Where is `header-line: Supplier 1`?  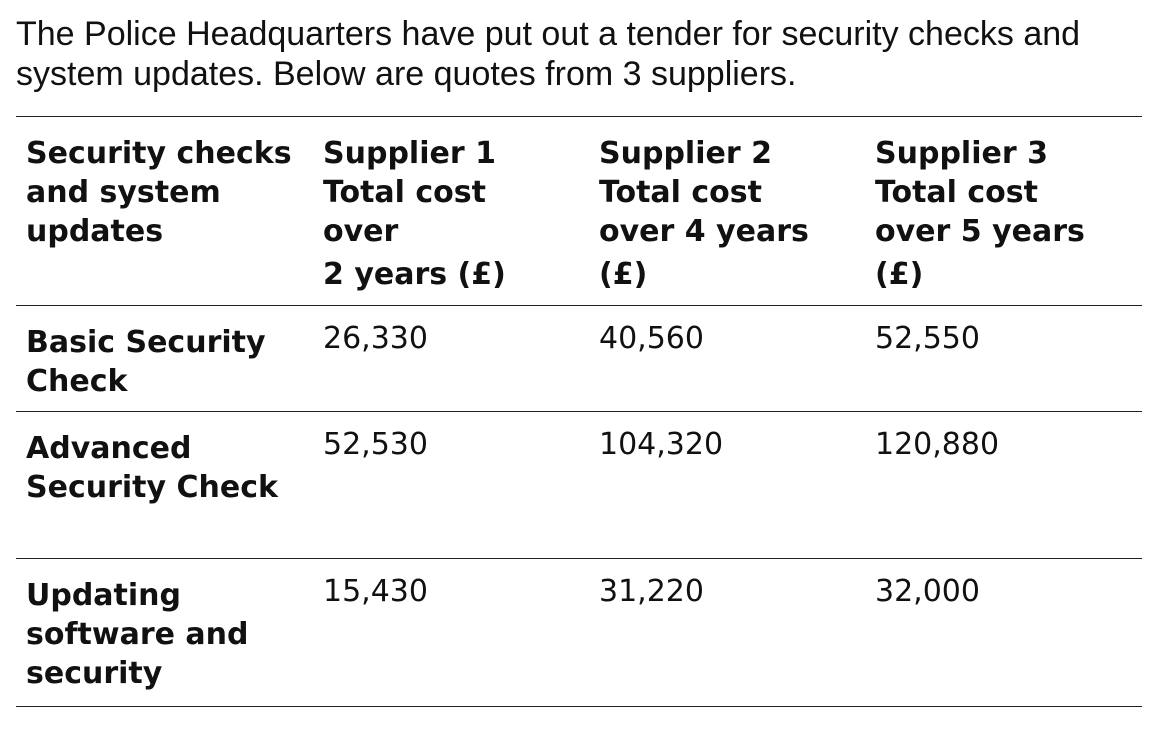 header-line: Supplier 1 is located at coordinates (409, 153).